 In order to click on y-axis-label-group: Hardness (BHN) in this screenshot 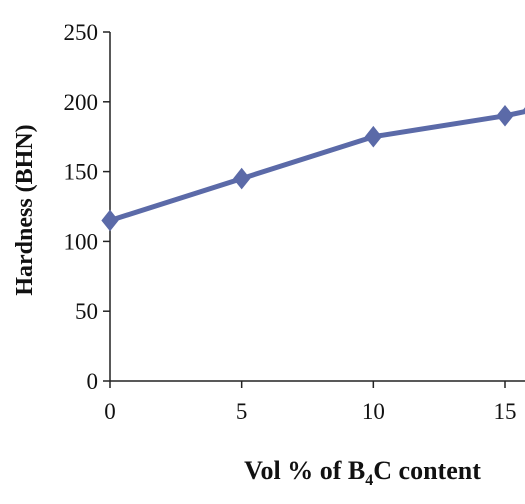, I will do `click(25, 209)`.